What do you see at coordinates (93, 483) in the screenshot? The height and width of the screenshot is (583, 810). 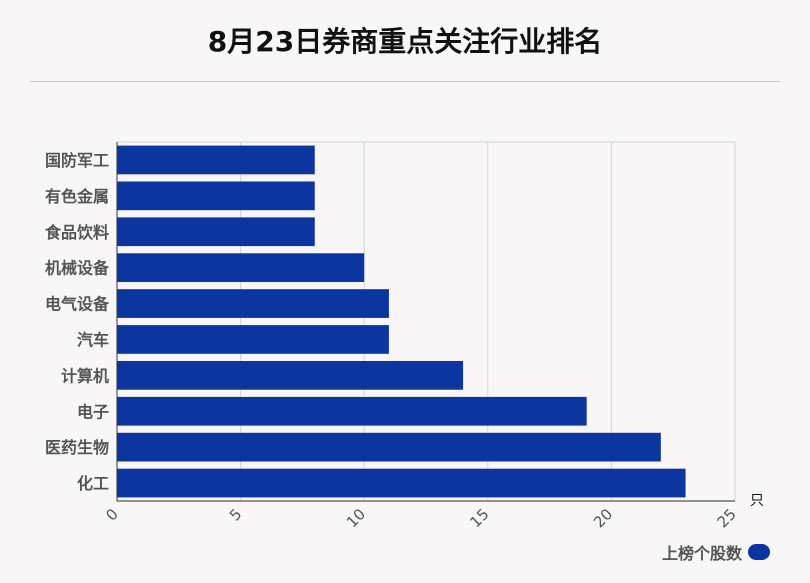 I see `category-label: 化工` at bounding box center [93, 483].